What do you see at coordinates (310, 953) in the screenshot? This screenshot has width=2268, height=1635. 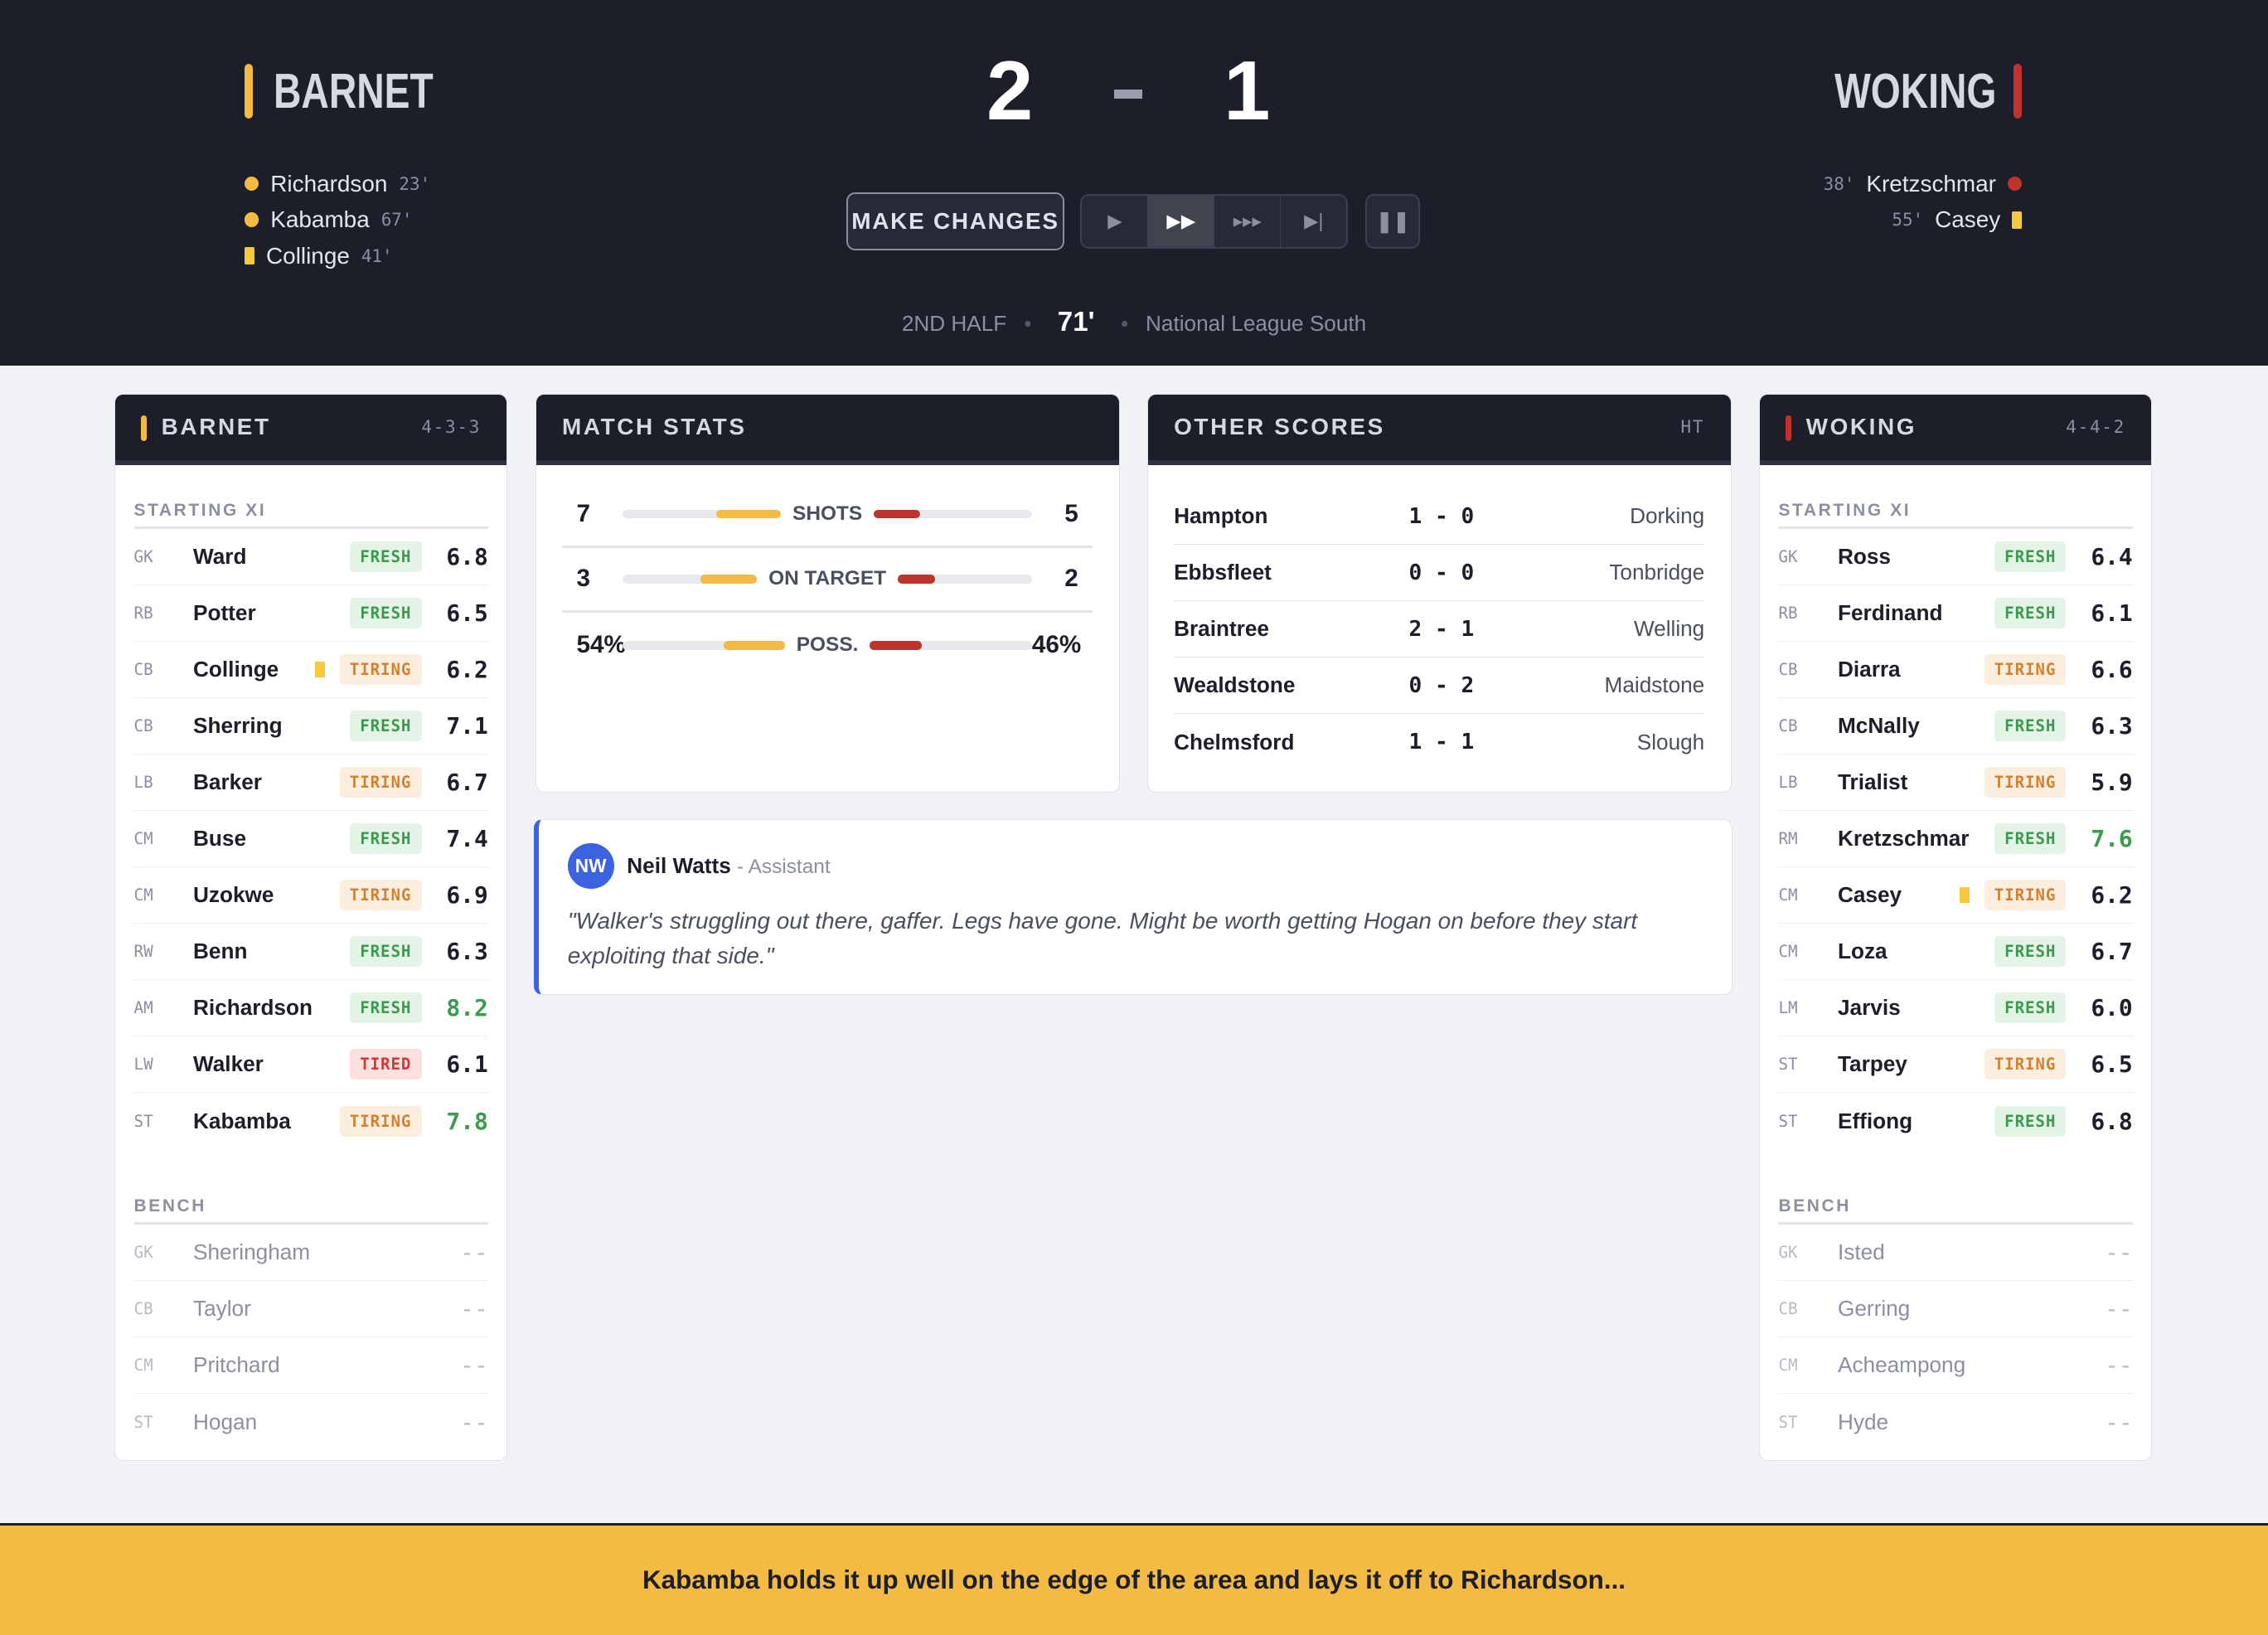 I see `player-row: RW Benn FRESH 6.3` at bounding box center [310, 953].